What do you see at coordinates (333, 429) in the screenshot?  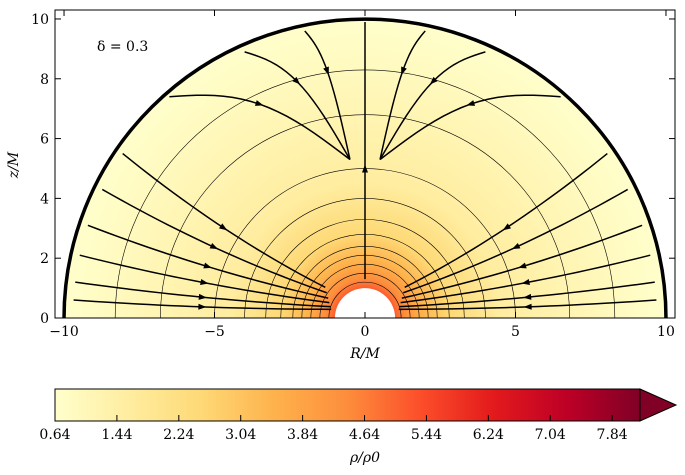 I see `colorbar-ticks: 0.64 1.44 2.24 3.04 3.84 4.64 5.44 6.24 7.04 7.84` at bounding box center [333, 429].